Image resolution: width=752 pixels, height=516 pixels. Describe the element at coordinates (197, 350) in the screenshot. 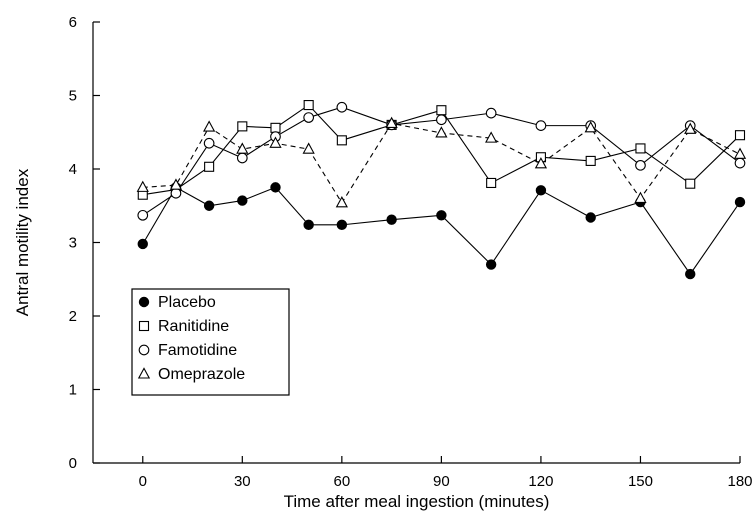

I see `legend-famotidine-label: Famotidine` at that location.